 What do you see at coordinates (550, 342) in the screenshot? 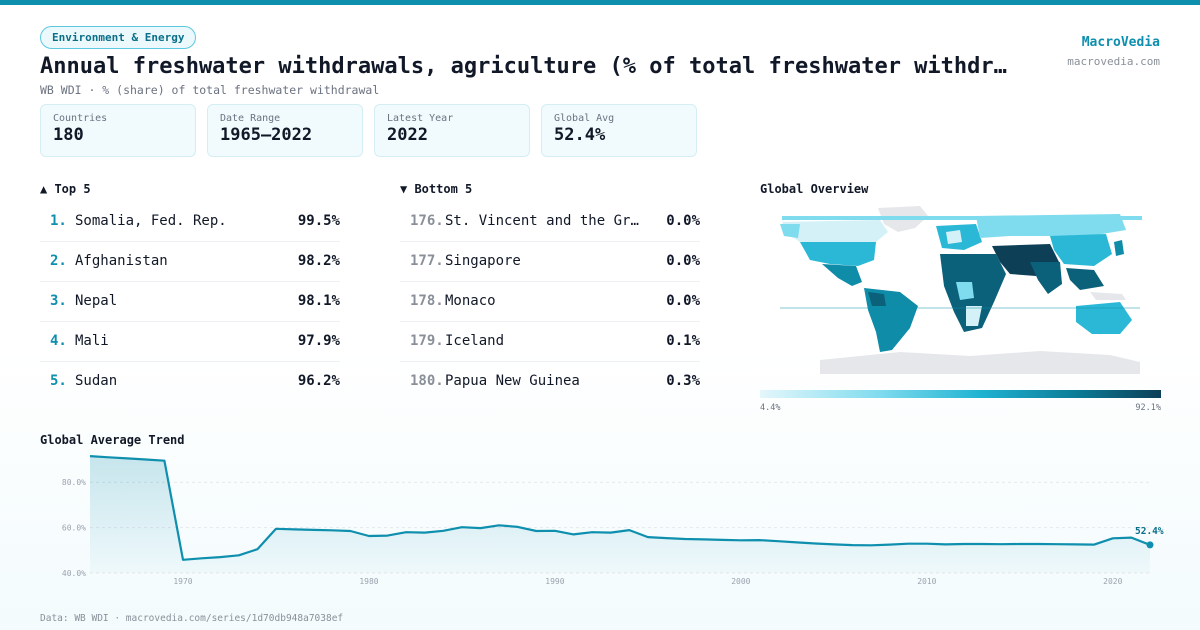
I see `list-item: 179. Iceland 0.1%` at bounding box center [550, 342].